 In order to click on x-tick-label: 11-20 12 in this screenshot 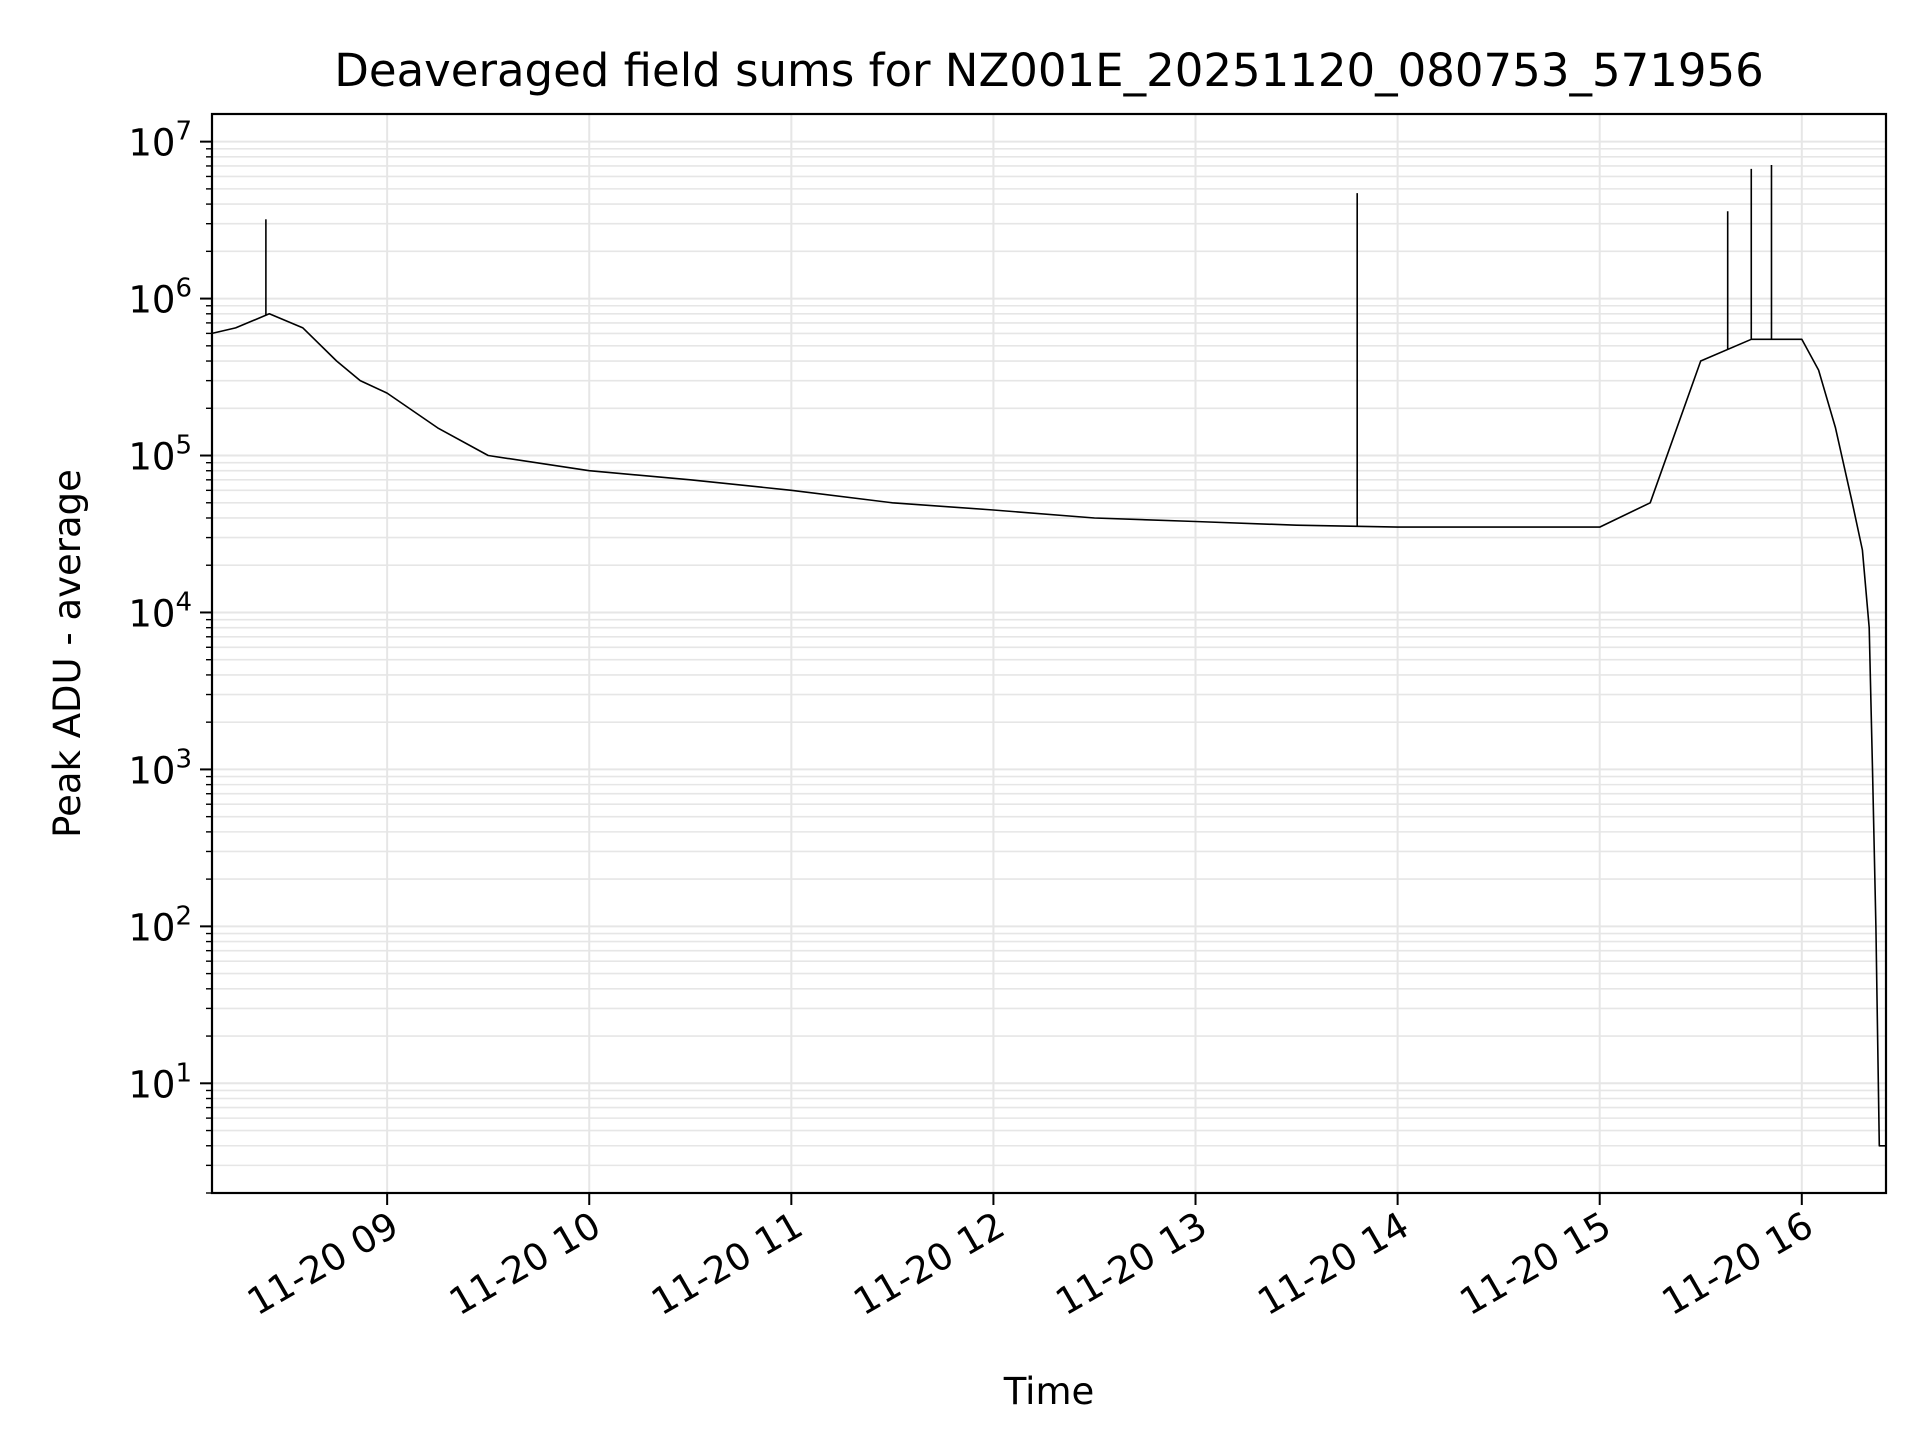, I will do `click(929, 1264)`.